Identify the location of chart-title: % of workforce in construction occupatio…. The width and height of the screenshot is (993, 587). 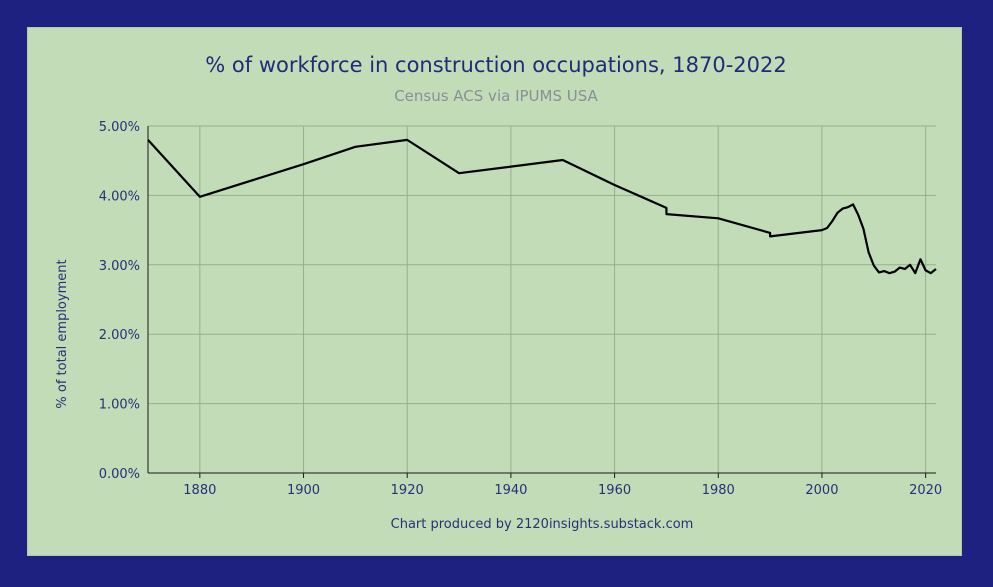
(495, 65).